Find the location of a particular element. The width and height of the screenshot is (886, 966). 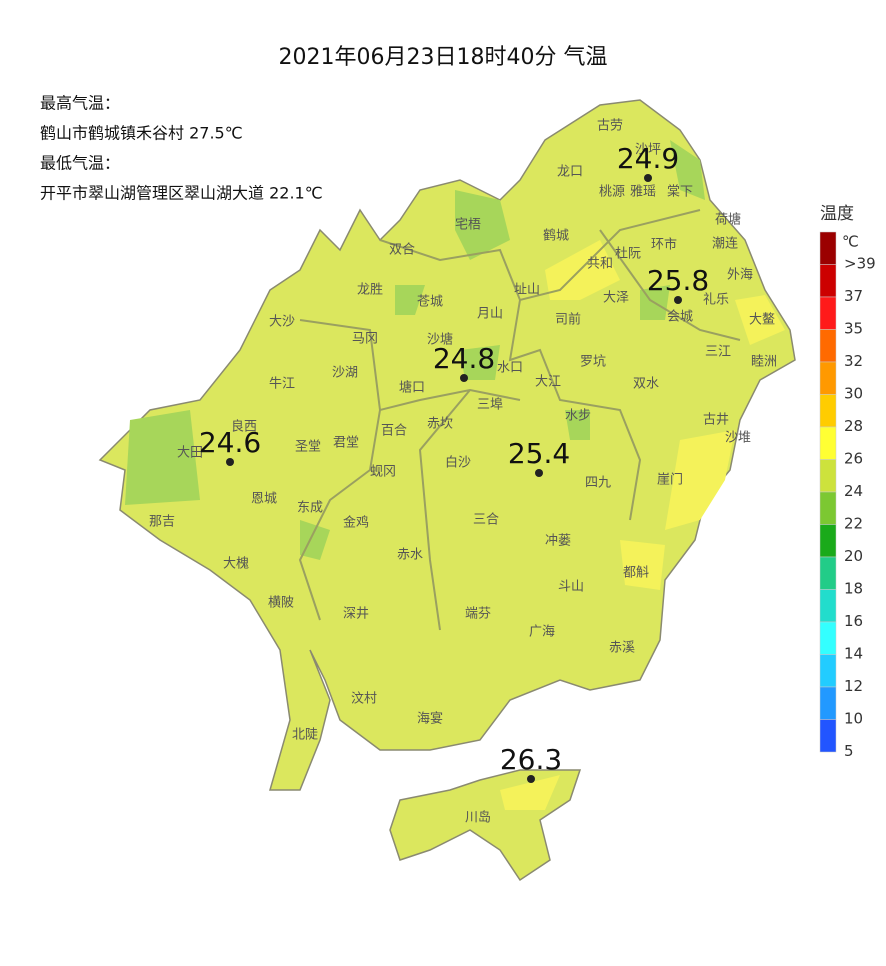

legend-label: 5 is located at coordinates (849, 751).